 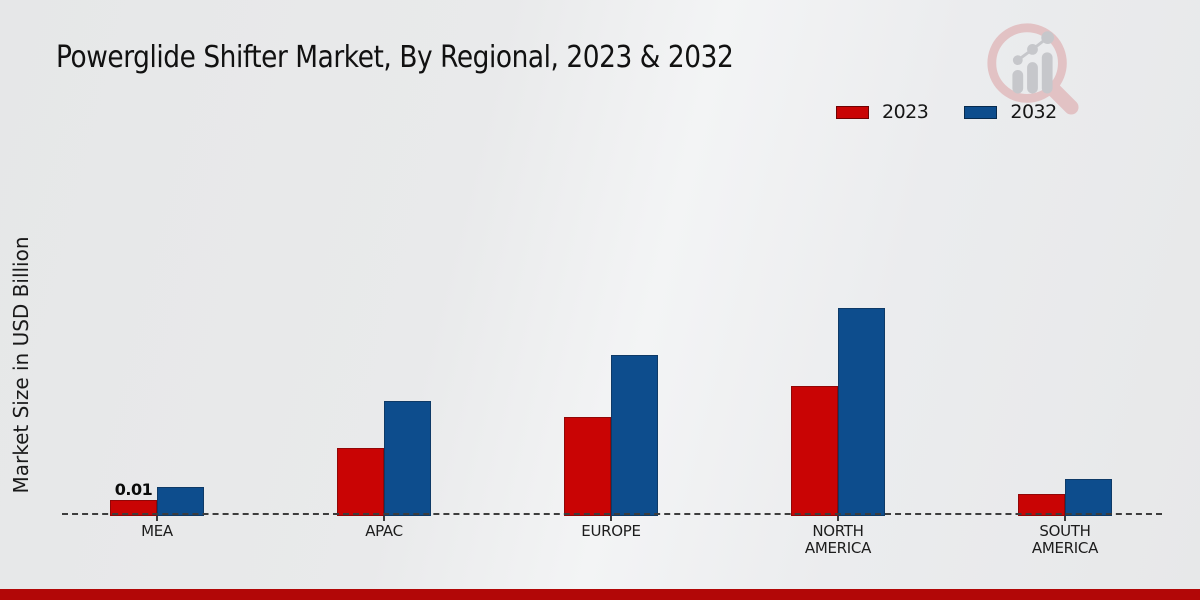 I want to click on bar-2023-europe, so click(x=587, y=466).